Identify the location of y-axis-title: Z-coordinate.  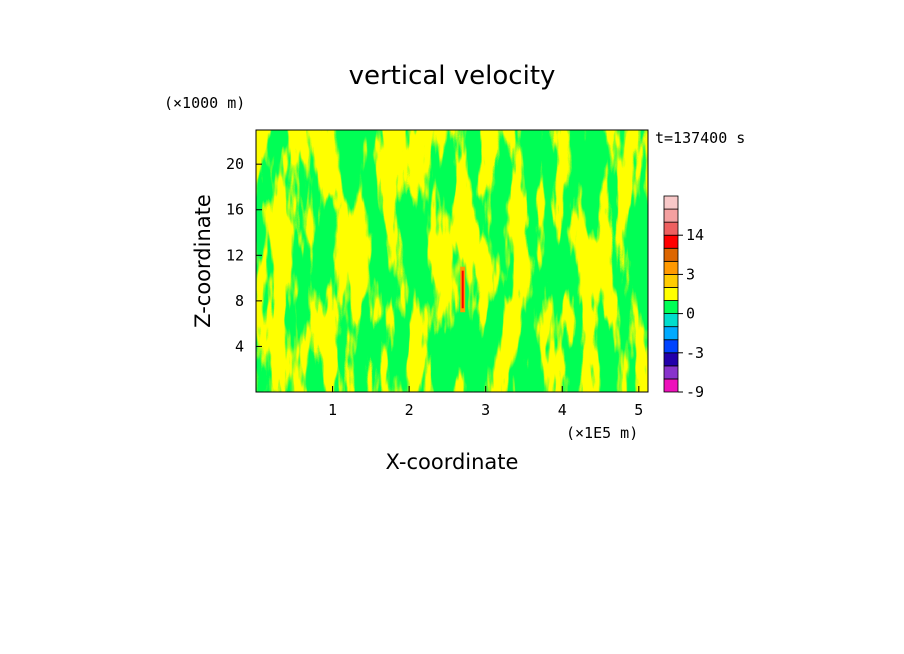
(203, 261).